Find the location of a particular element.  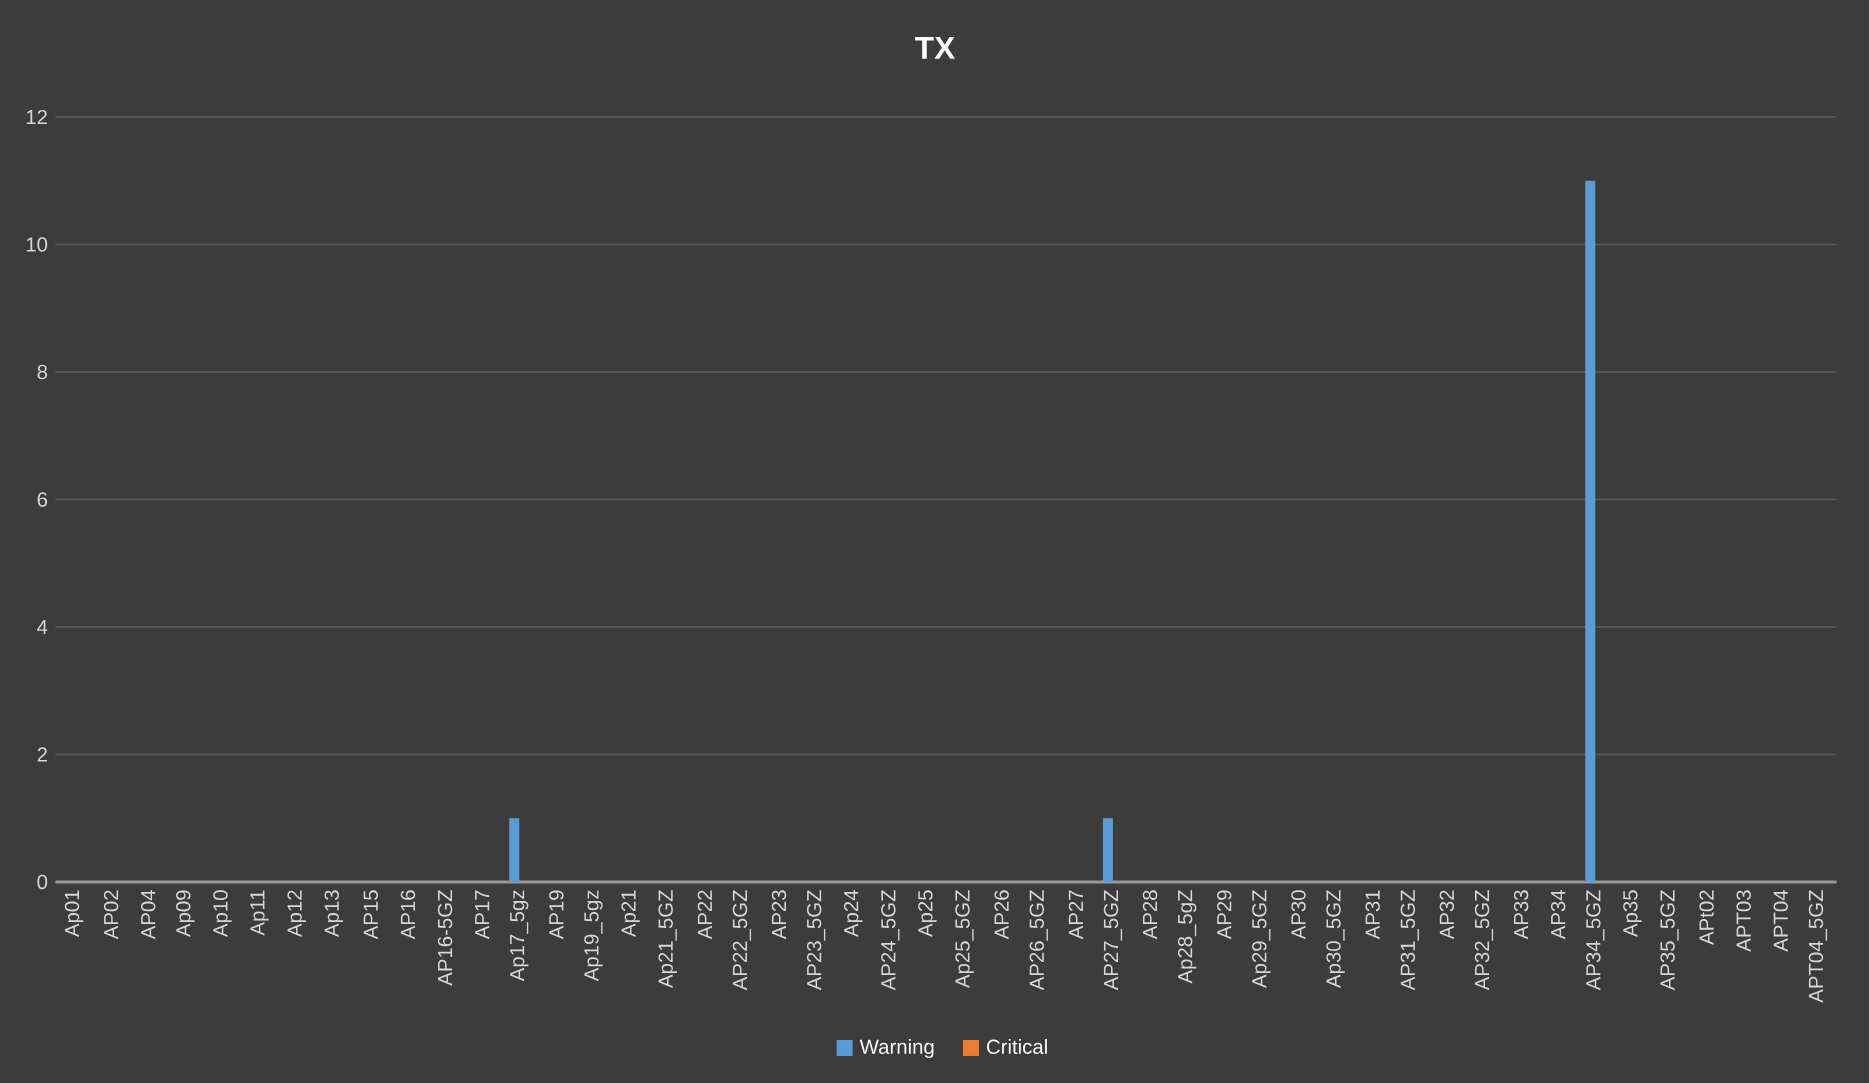

chart-title: TX is located at coordinates (935, 48).